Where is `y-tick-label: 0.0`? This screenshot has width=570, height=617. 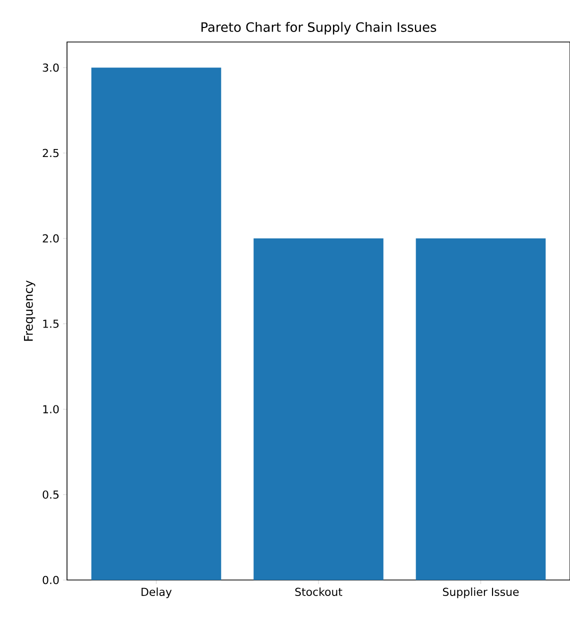 y-tick-label: 0.0 is located at coordinates (50, 580).